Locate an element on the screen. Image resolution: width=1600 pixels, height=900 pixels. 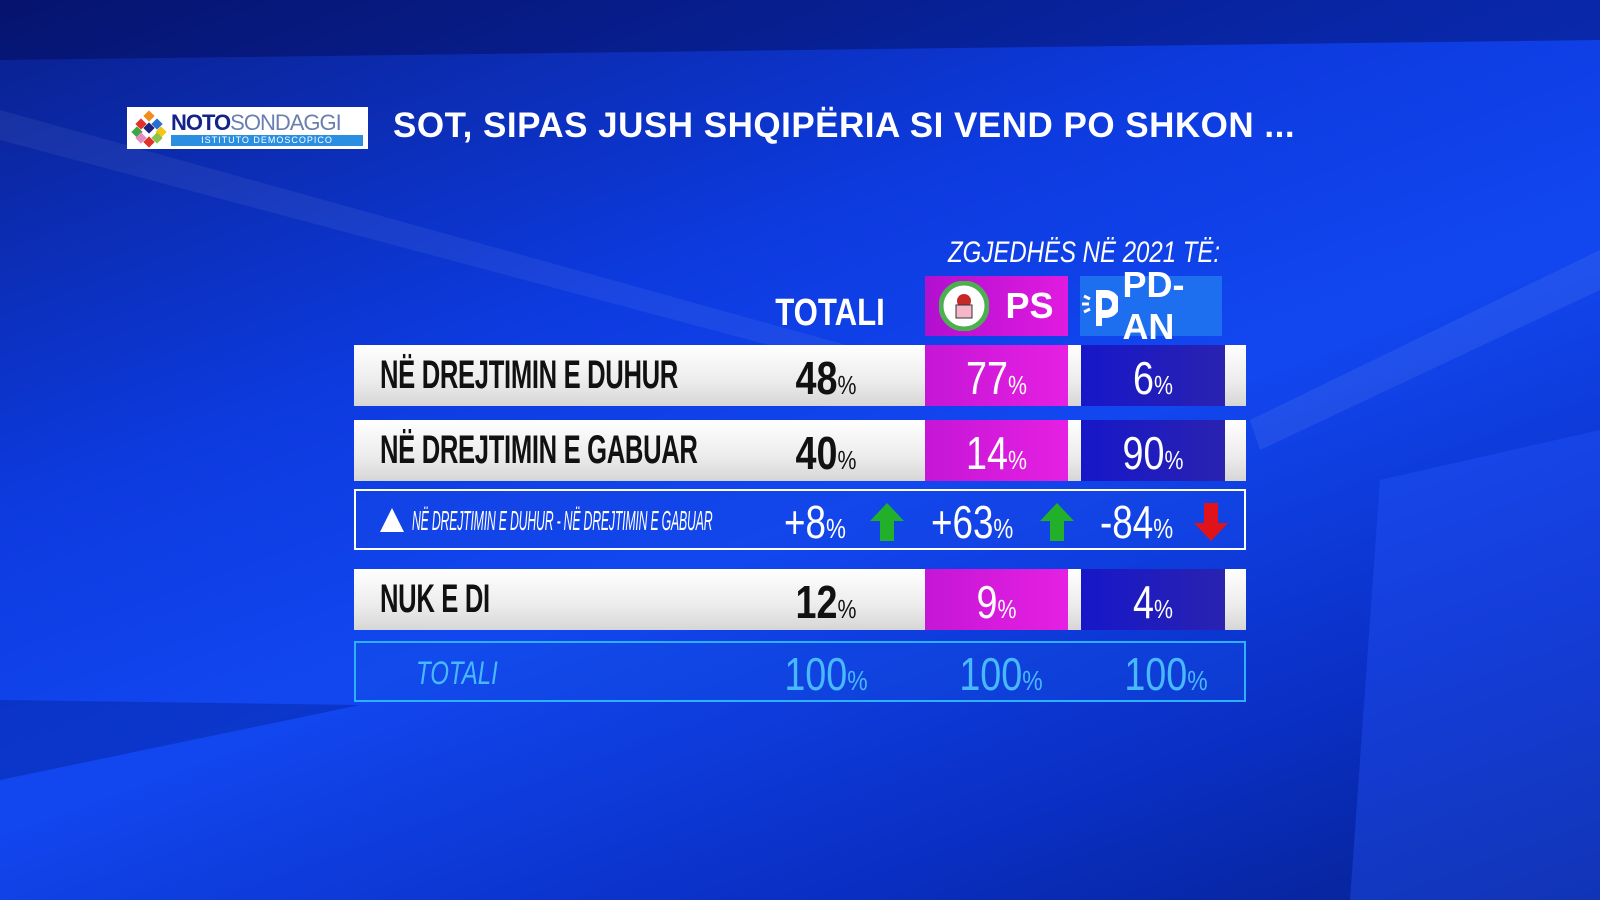
total-value: 12% is located at coordinates (826, 602).